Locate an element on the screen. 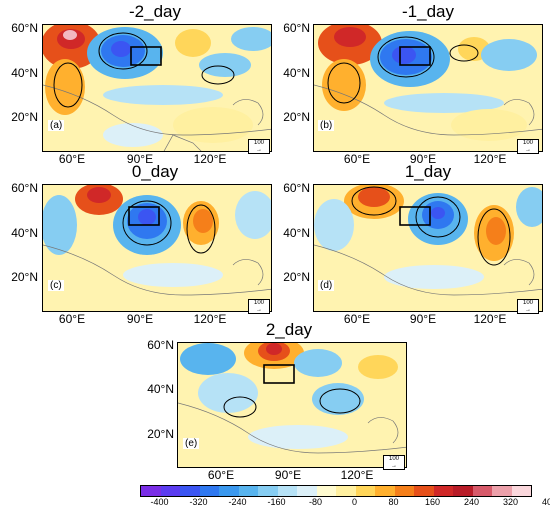 Image resolution: width=550 pixels, height=519 pixels. colorbar is located at coordinates (336, 491).